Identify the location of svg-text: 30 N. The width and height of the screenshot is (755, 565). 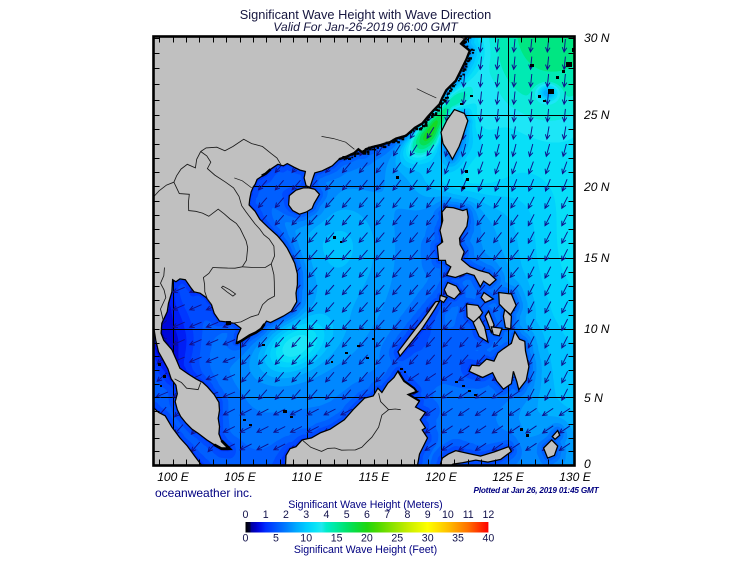
(597, 38).